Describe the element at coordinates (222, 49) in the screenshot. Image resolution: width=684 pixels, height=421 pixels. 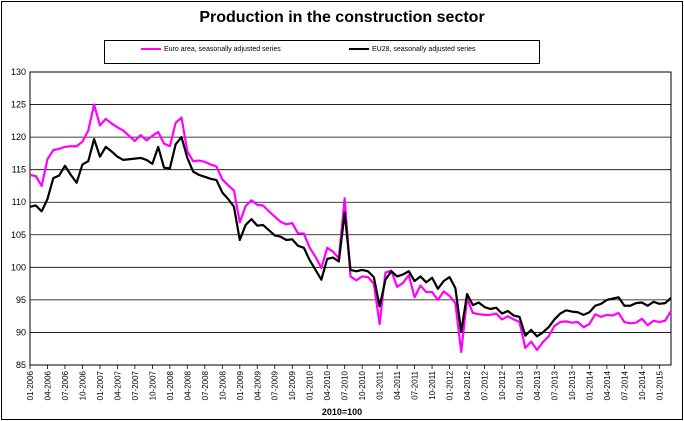
I see `legend-label-euro-area: Euro area, seasonally adjusted series` at that location.